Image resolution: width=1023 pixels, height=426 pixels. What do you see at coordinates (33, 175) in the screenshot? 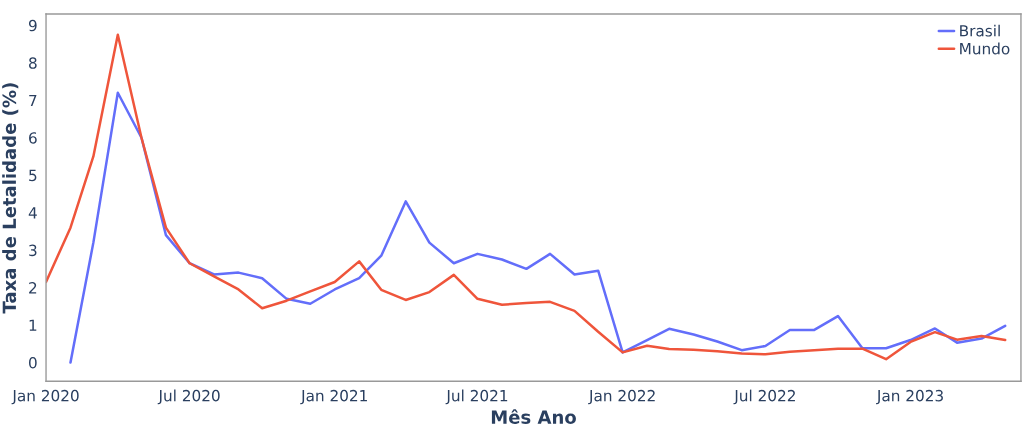
I see `y-tick-label: 5` at bounding box center [33, 175].